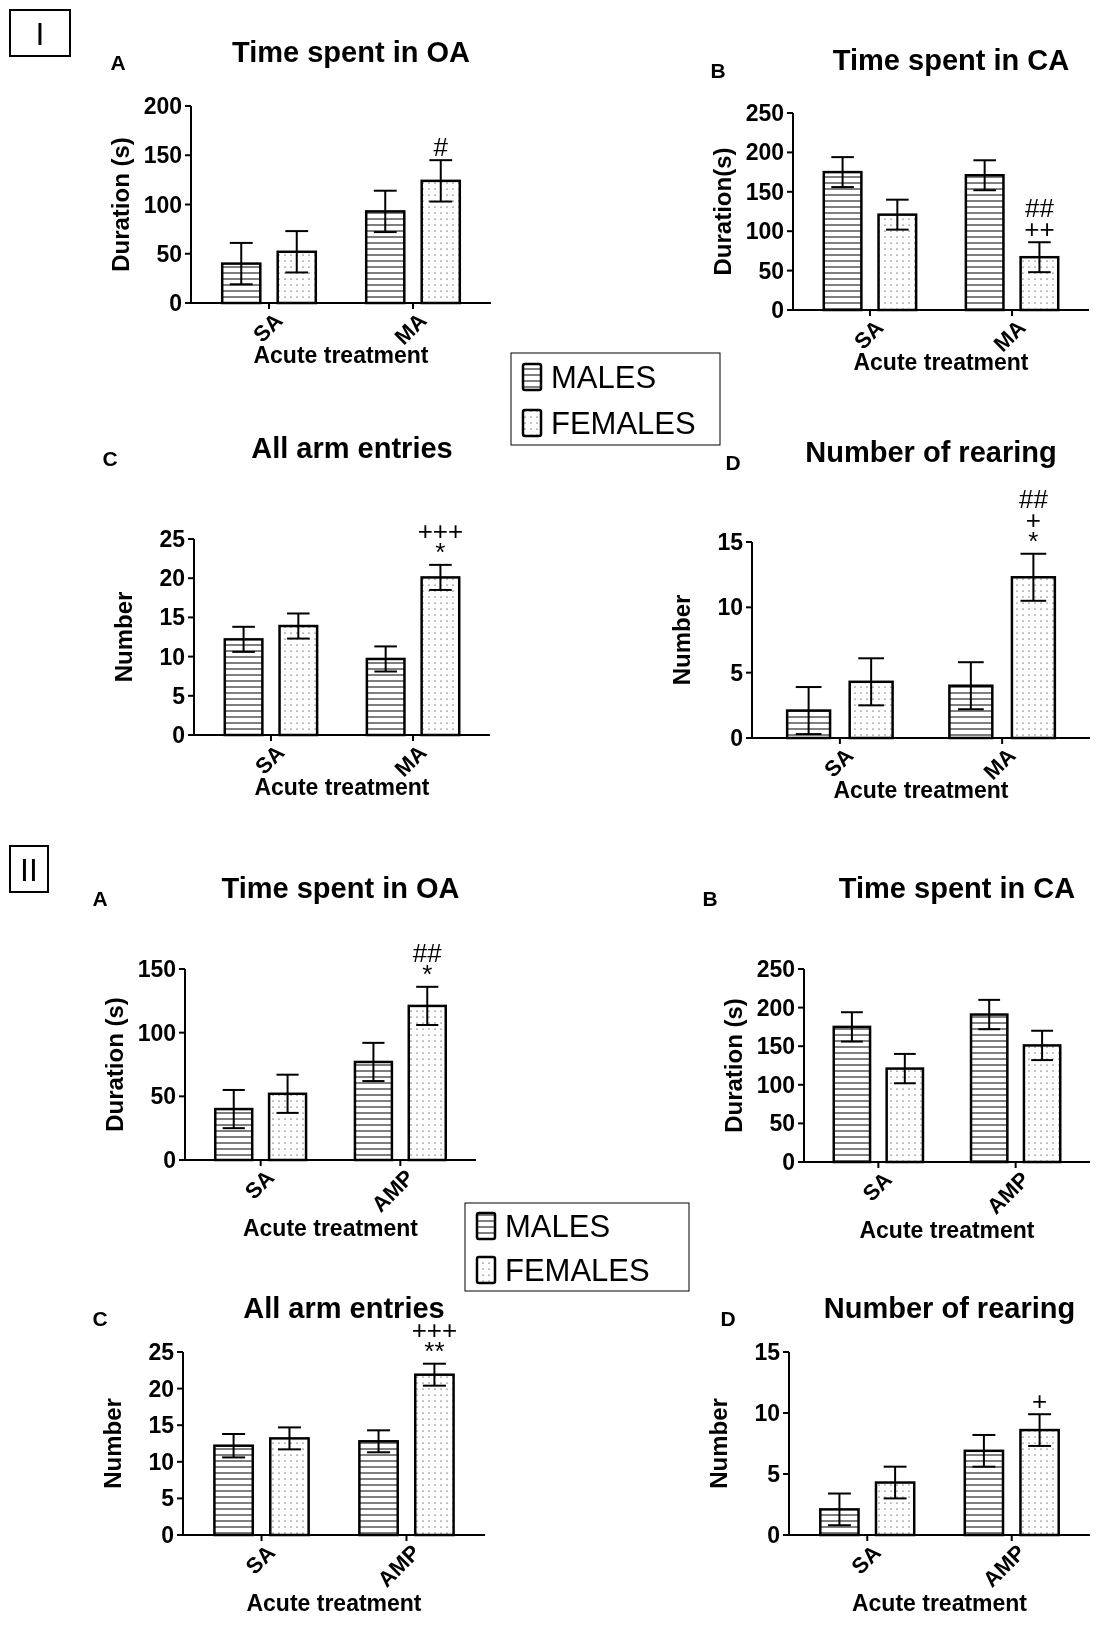 The height and width of the screenshot is (1629, 1096). Describe the element at coordinates (40, 34) in the screenshot. I see `text: I` at that location.